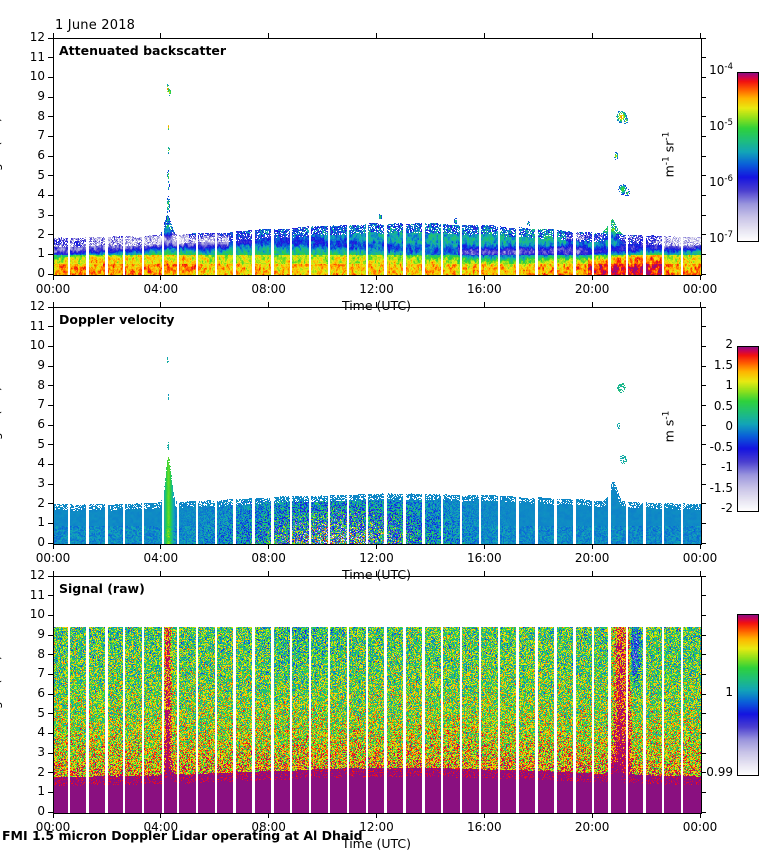  Describe the element at coordinates (723, 364) in the screenshot. I see `colorbar-tick-label: 1.5` at that location.